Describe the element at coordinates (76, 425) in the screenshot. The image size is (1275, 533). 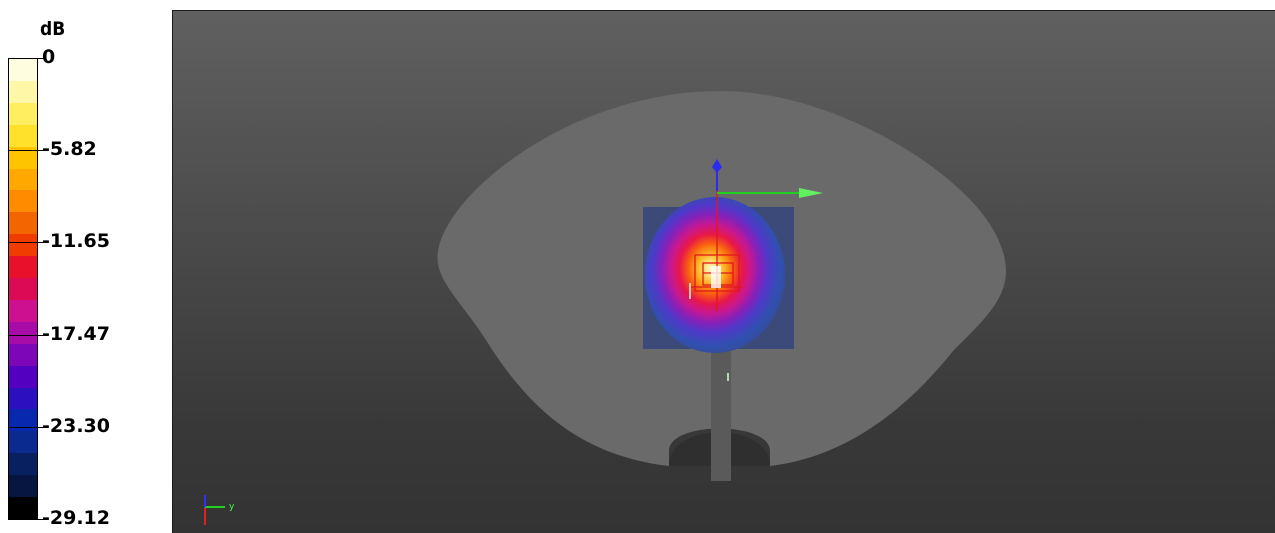
I see `legend-tick-label: -23.30` at that location.